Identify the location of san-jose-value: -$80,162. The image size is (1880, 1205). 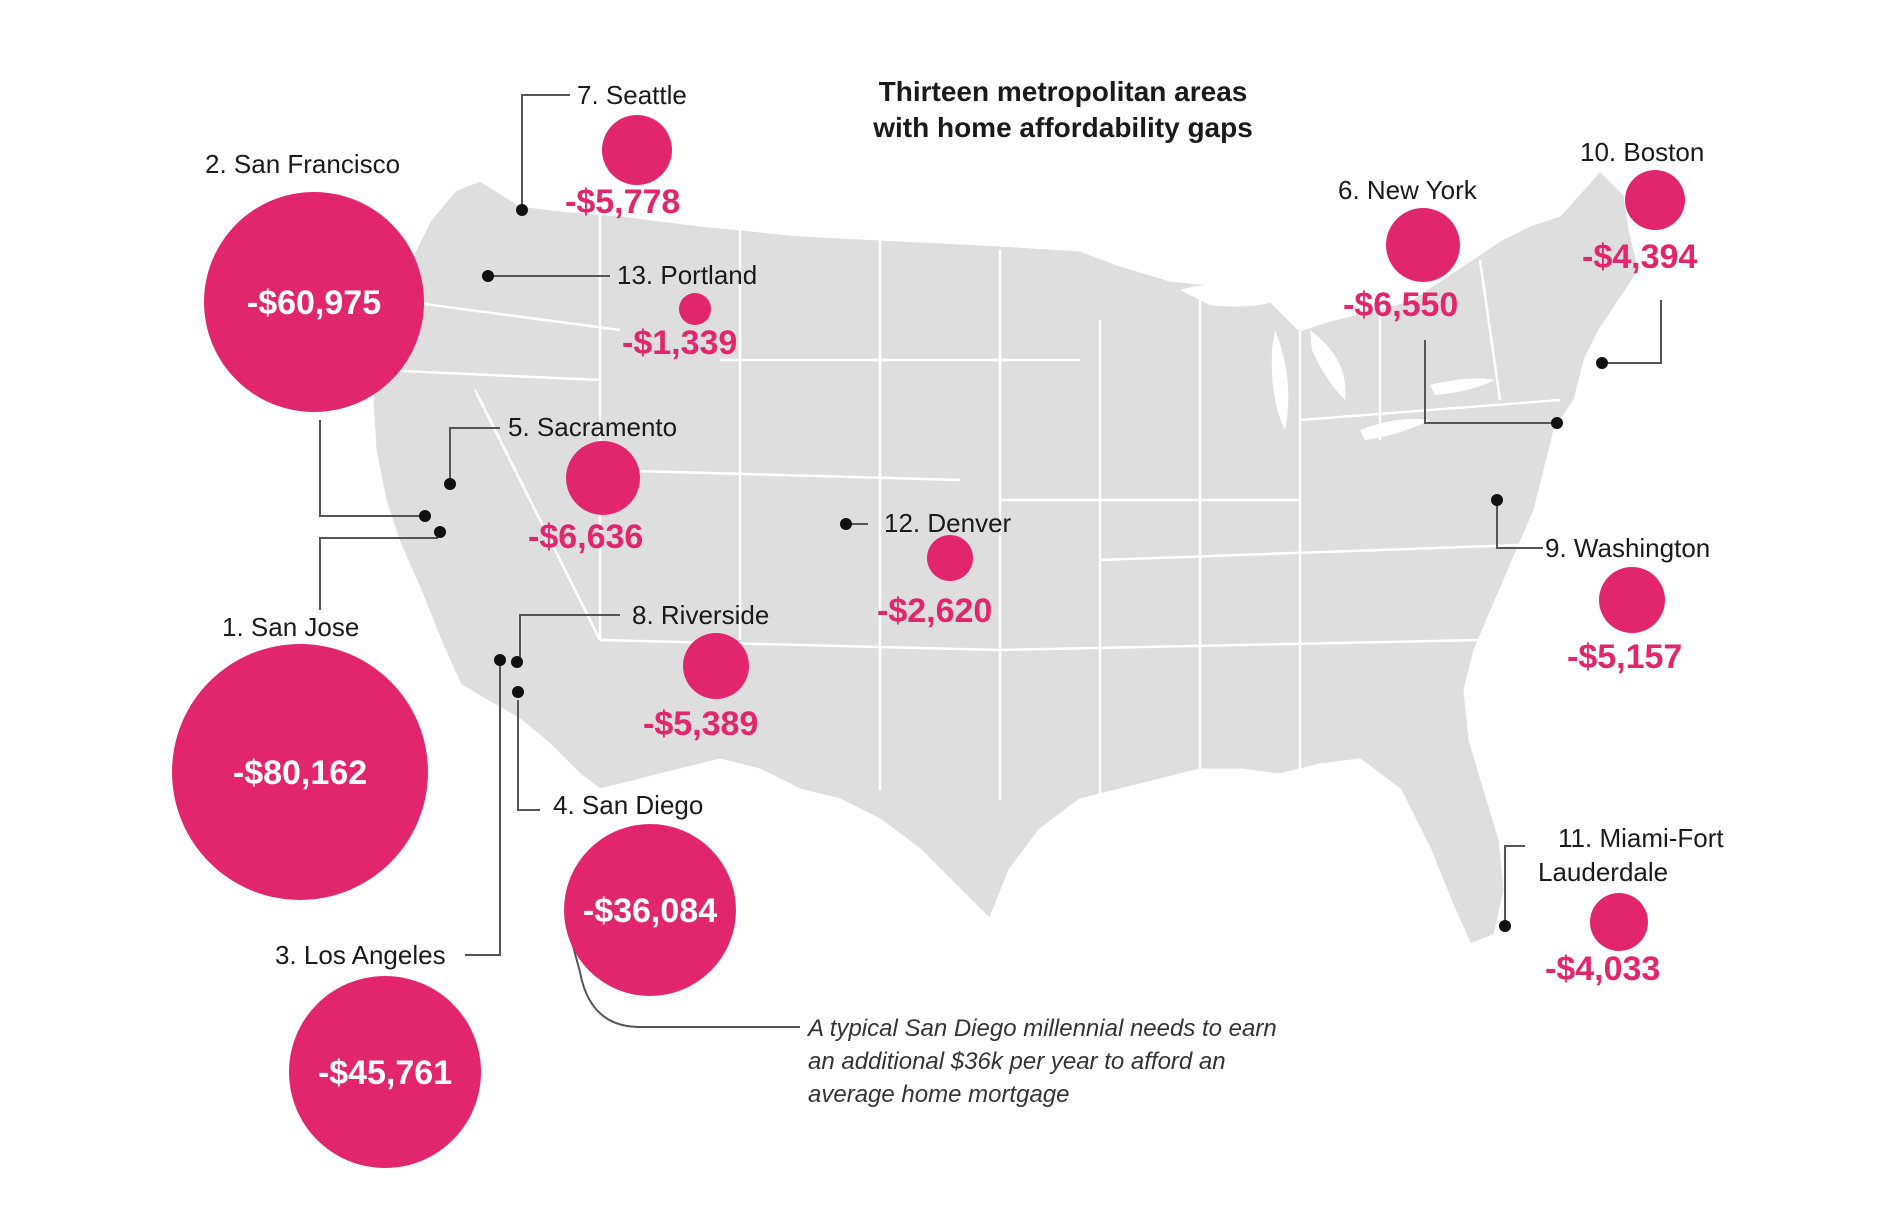
(300, 773).